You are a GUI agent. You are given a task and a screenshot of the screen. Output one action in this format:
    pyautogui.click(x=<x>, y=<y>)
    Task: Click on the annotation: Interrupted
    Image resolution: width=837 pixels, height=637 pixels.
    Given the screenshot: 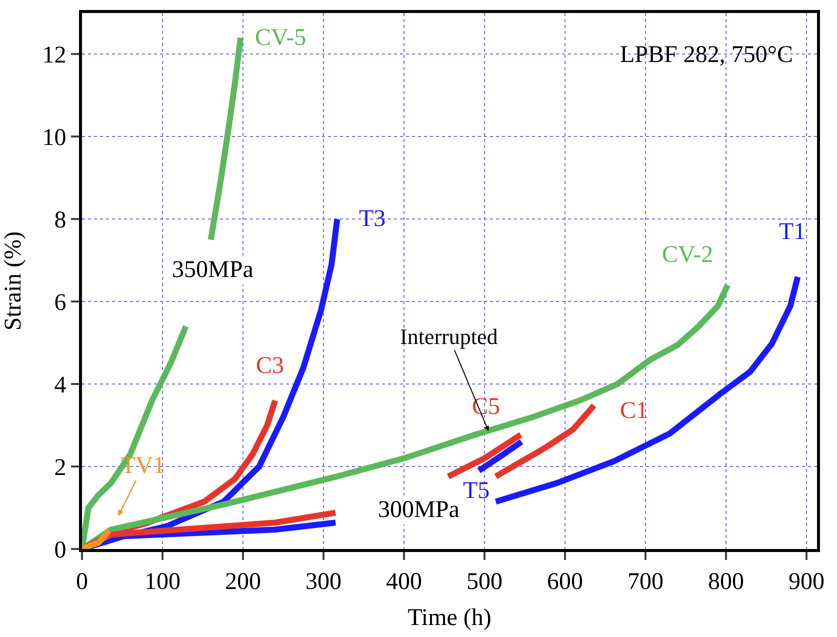 What is the action you would take?
    pyautogui.click(x=449, y=336)
    